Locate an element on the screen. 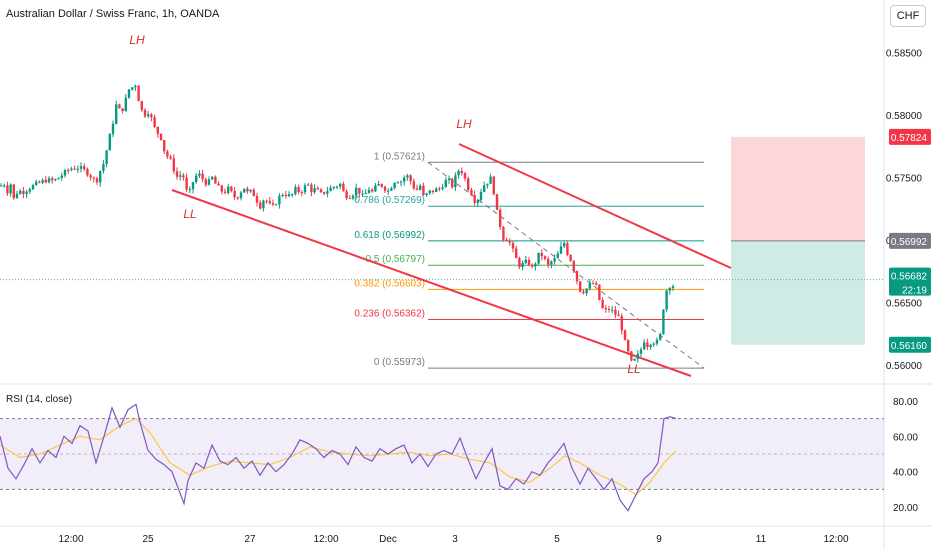 This screenshot has height=550, width=932. currency-button: CHF is located at coordinates (908, 16).